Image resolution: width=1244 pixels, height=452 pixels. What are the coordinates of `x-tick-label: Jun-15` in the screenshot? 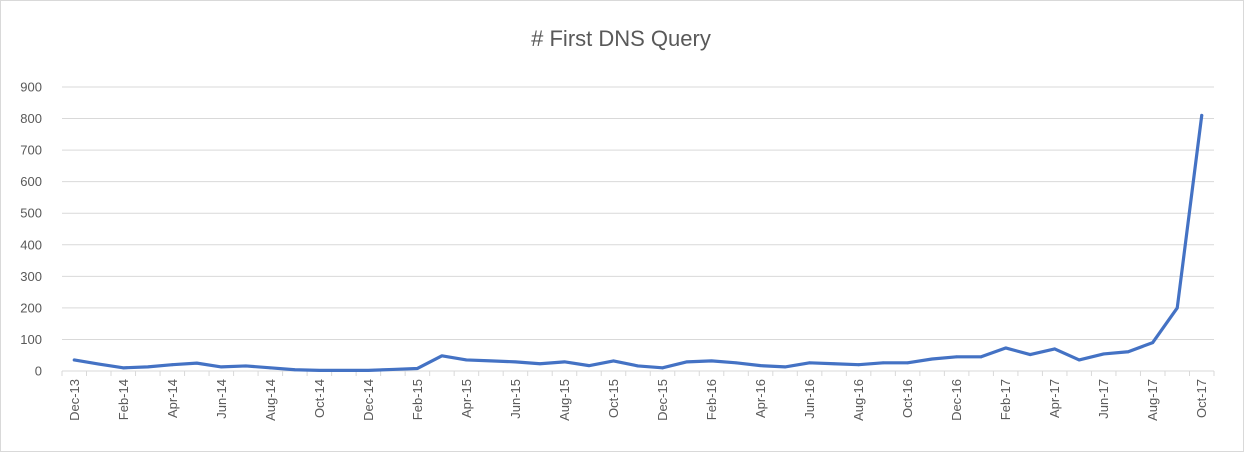 It's located at (515, 399).